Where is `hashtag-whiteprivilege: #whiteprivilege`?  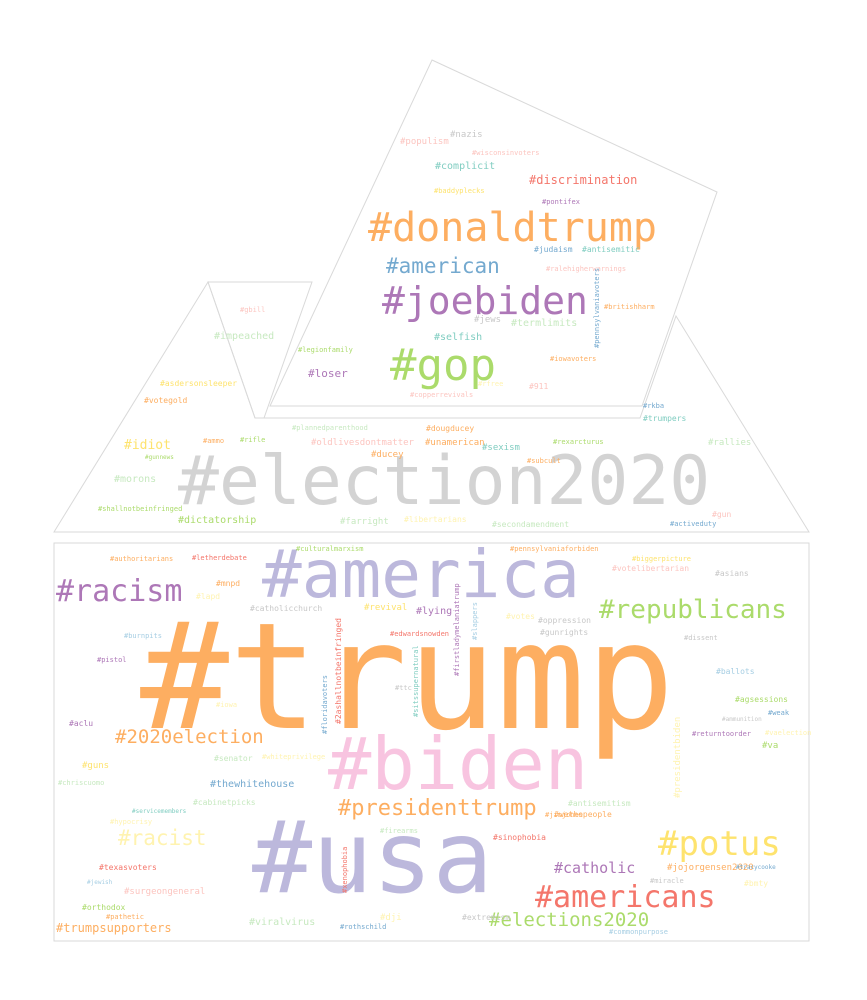
hashtag-whiteprivilege: #whiteprivilege is located at coordinates (294, 757).